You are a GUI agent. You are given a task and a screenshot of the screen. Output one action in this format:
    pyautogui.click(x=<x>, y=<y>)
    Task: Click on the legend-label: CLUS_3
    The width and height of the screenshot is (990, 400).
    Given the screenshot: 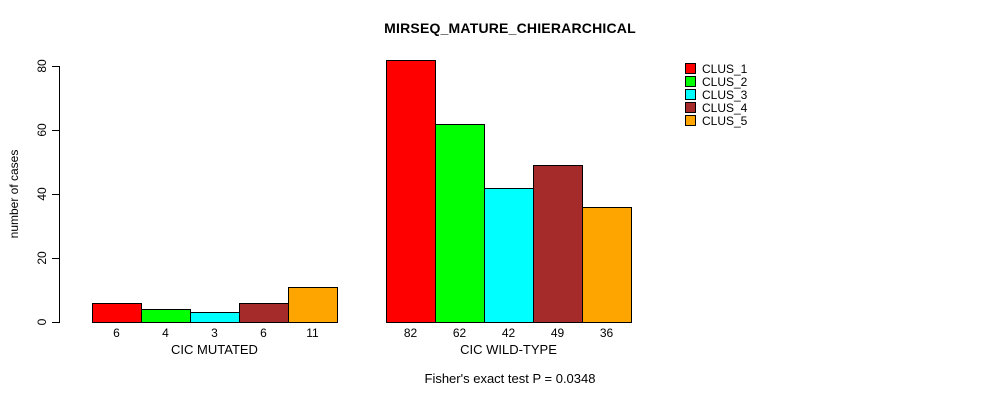 What is the action you would take?
    pyautogui.click(x=725, y=94)
    